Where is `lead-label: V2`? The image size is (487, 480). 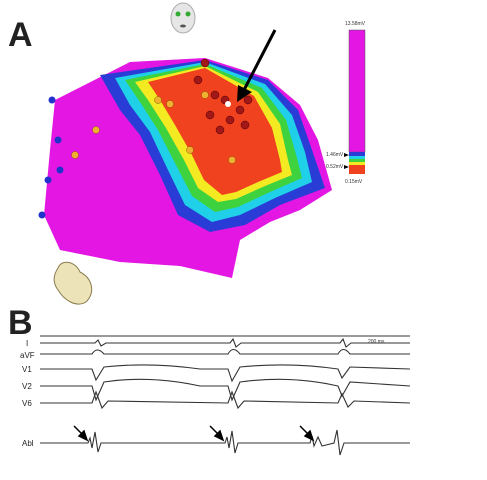 lead-label: V2 is located at coordinates (27, 386).